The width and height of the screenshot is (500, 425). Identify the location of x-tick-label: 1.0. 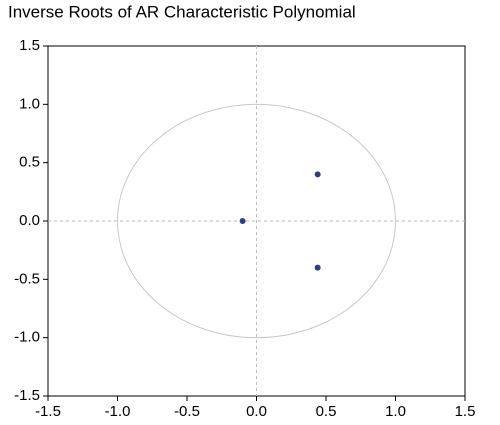
(395, 411).